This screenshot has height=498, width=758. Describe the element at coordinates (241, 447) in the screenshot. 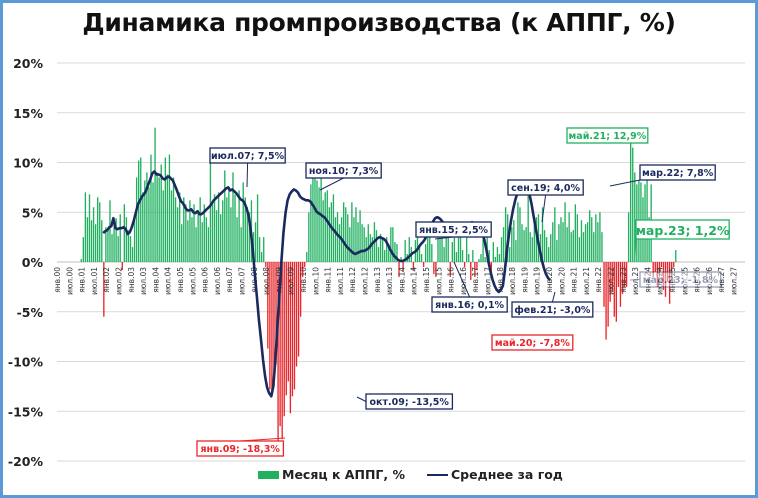

I see `annotation-callout: янв.09; -18,3%` at that location.